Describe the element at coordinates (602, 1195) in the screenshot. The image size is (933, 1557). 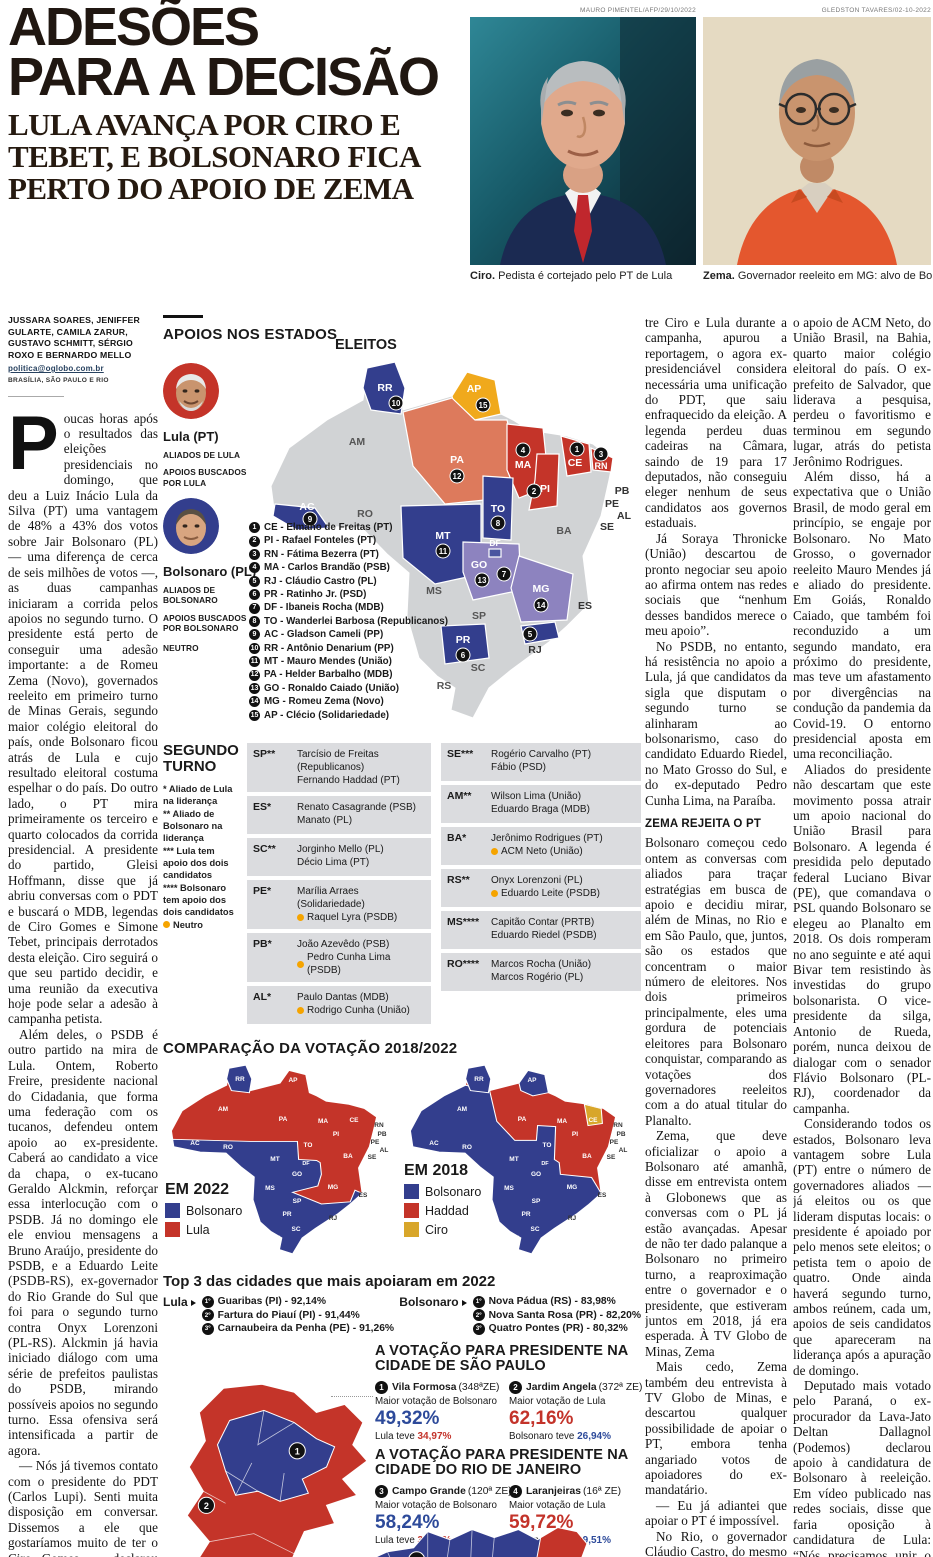
I see `svg-text: ES` at that location.